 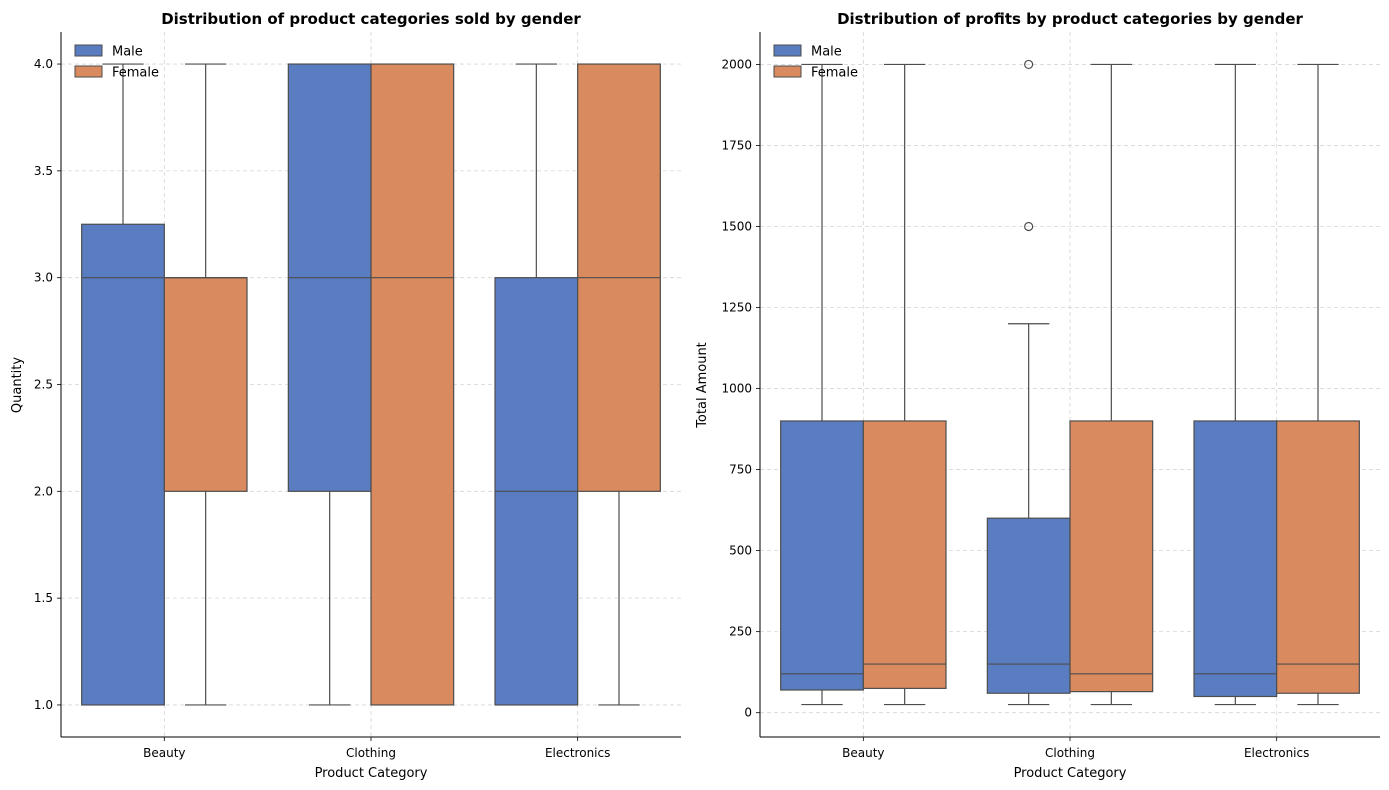 I want to click on y-tick-label: 1250, so click(x=736, y=308).